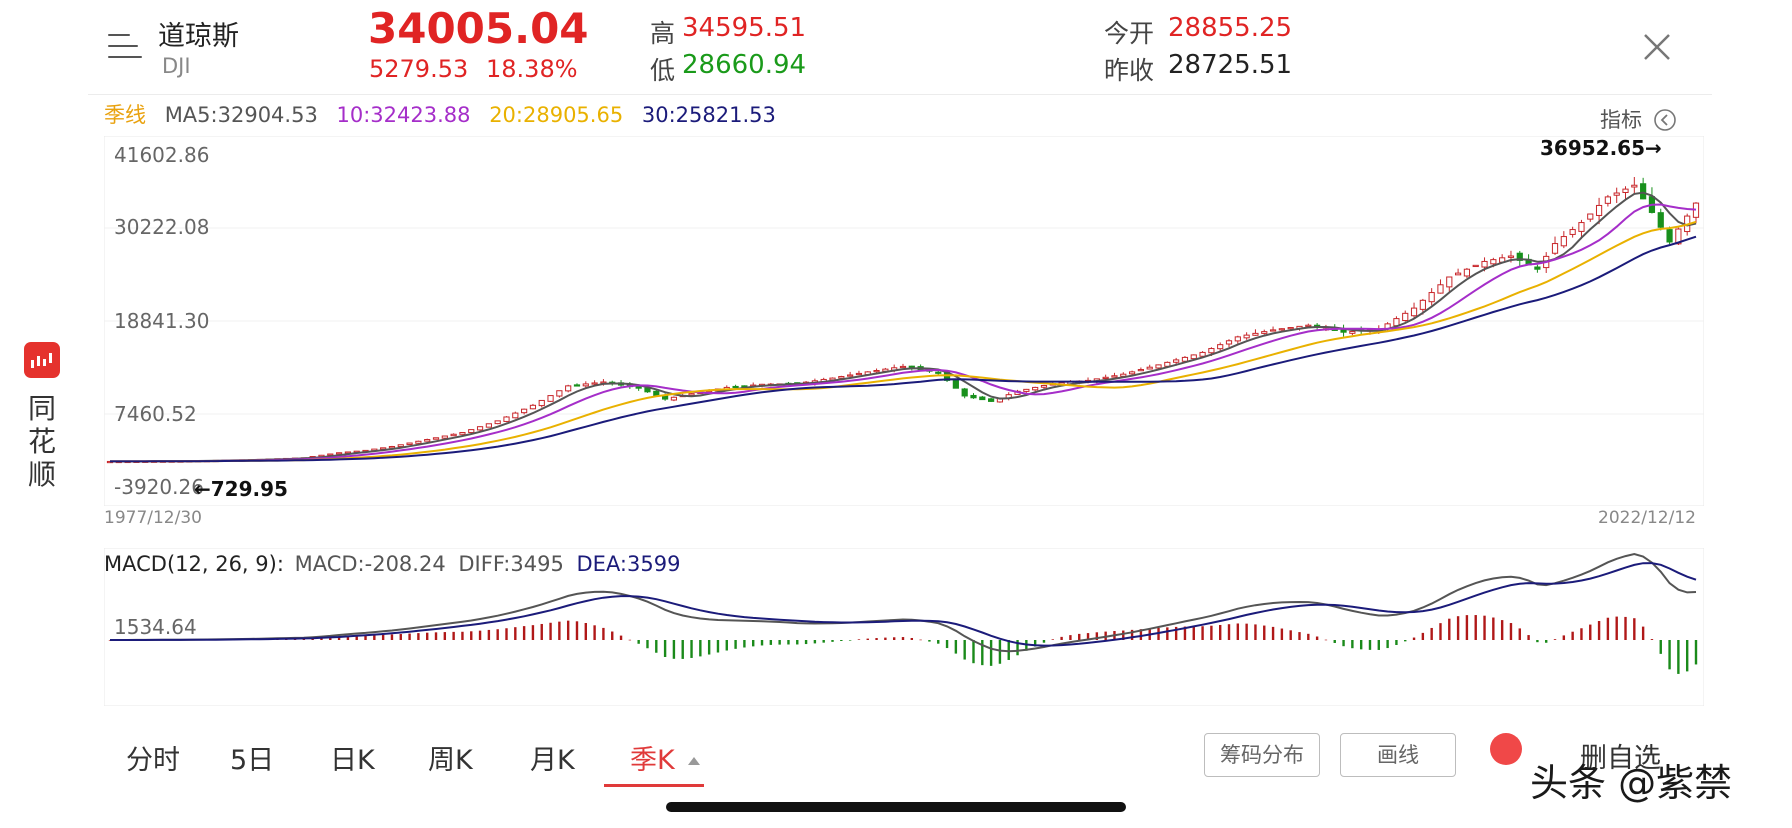 The height and width of the screenshot is (828, 1792). Describe the element at coordinates (665, 757) in the screenshot. I see `tab-quarterly-k: 季K` at that location.